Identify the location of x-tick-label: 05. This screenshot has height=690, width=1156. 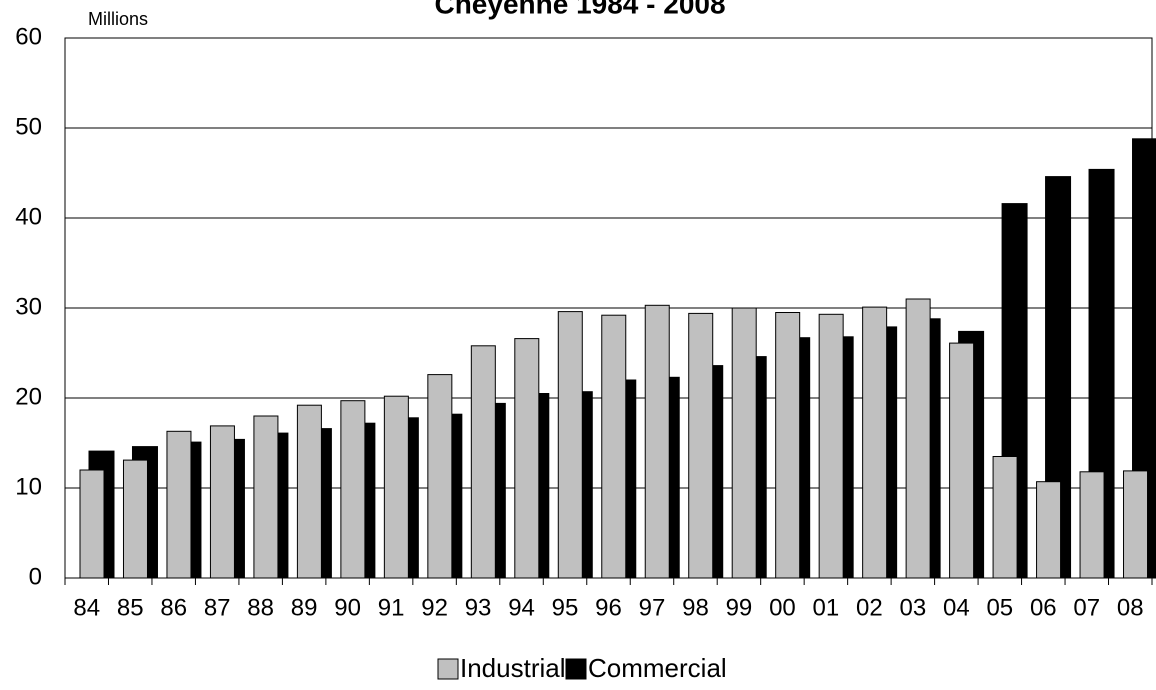
(999, 607).